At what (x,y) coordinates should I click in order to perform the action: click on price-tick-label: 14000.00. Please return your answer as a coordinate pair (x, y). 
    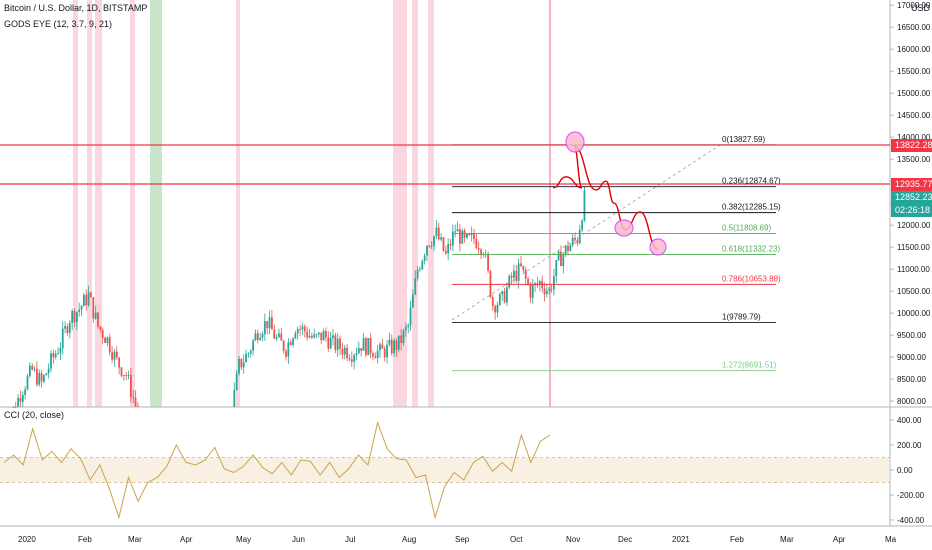
    Looking at the image, I should click on (914, 137).